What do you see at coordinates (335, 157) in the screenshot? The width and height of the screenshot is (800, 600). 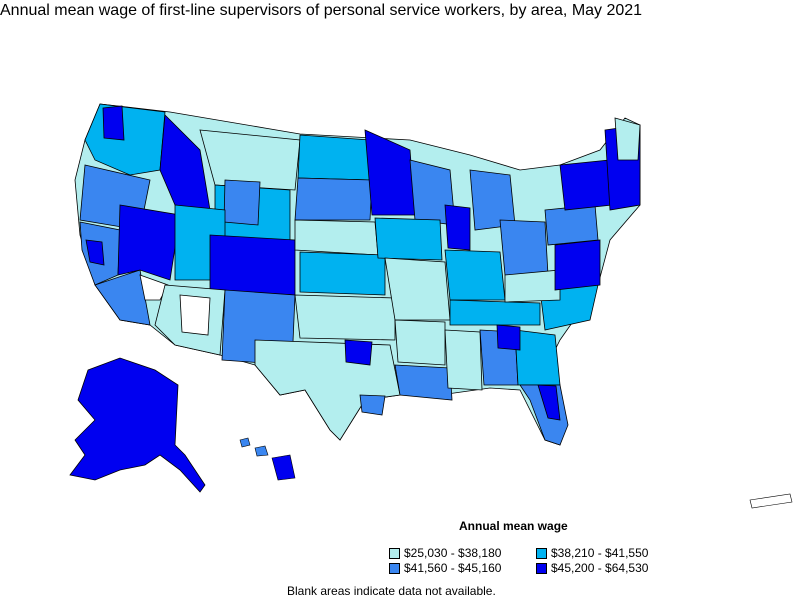 I see `region-north-dakota` at bounding box center [335, 157].